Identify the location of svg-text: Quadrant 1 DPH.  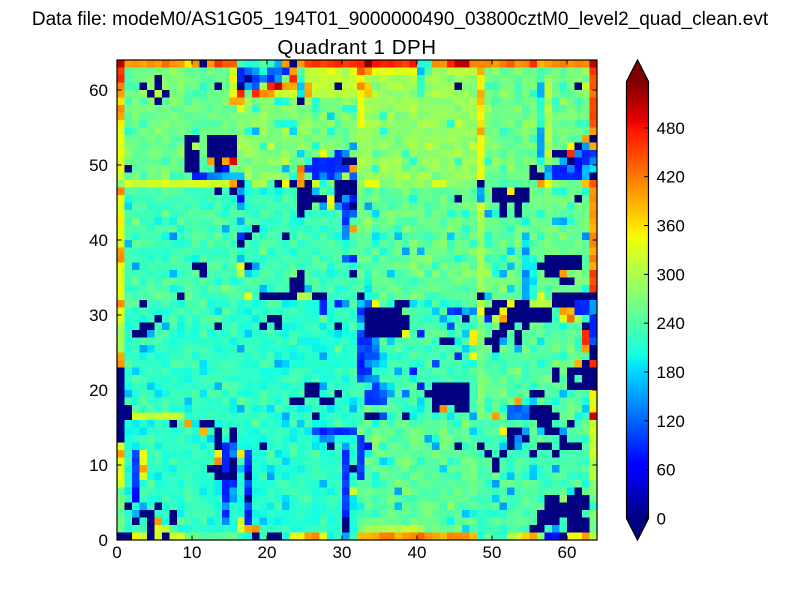
(356, 47).